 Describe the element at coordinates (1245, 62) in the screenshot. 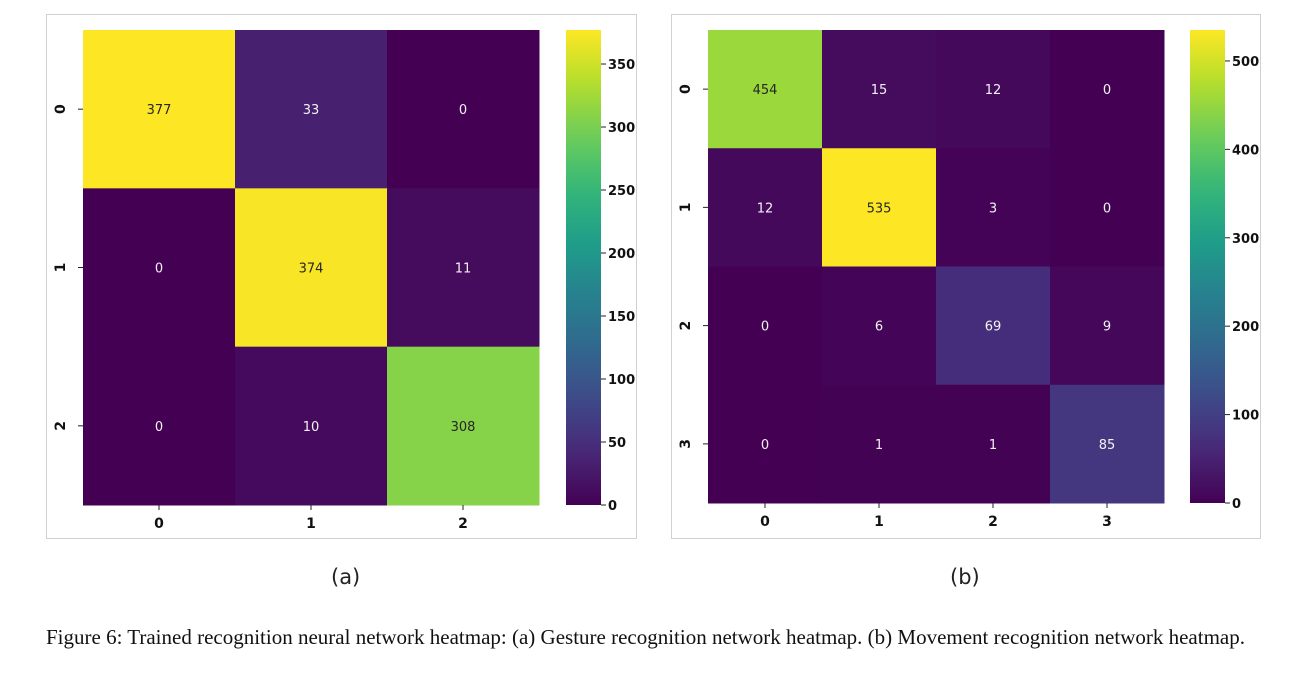

I see `heatmap-b-colorbar-tick-label-5: 500` at that location.